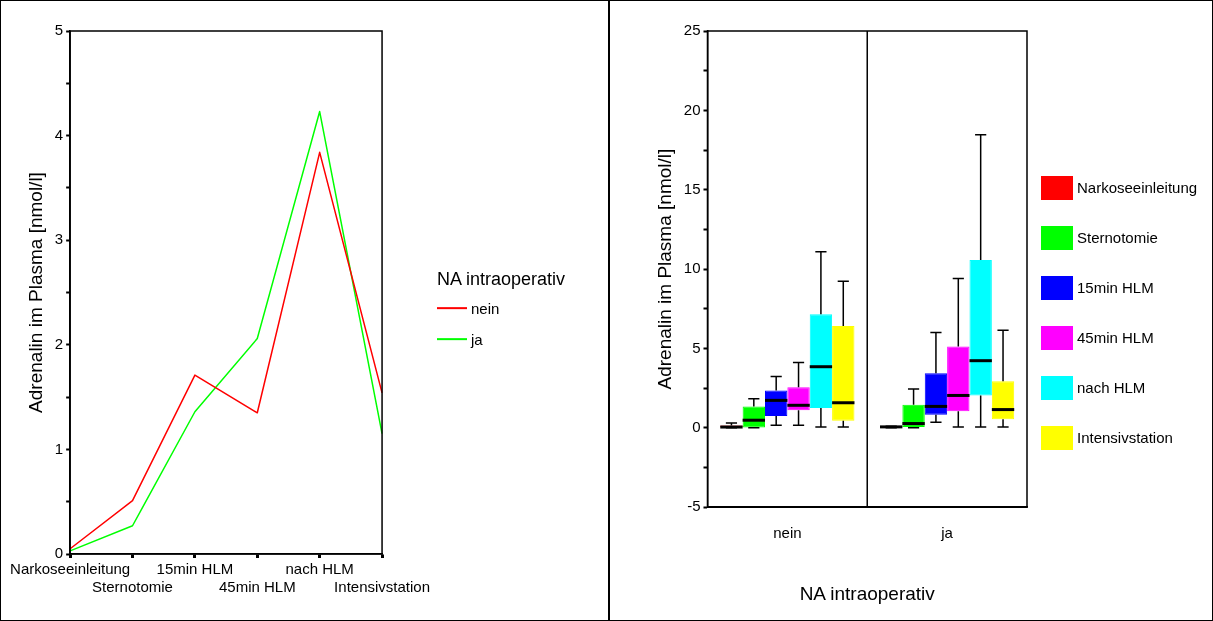 This screenshot has height=621, width=1213. Describe the element at coordinates (195, 569) in the screenshot. I see `x-tick-label: 15min HLM` at that location.